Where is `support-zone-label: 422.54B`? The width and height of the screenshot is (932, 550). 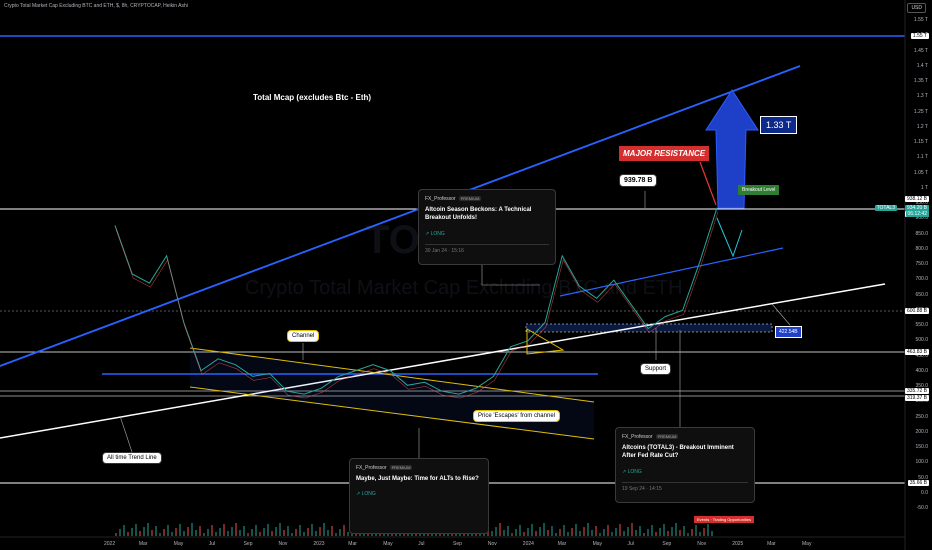
support-zone-label: 422.54B is located at coordinates (788, 332).